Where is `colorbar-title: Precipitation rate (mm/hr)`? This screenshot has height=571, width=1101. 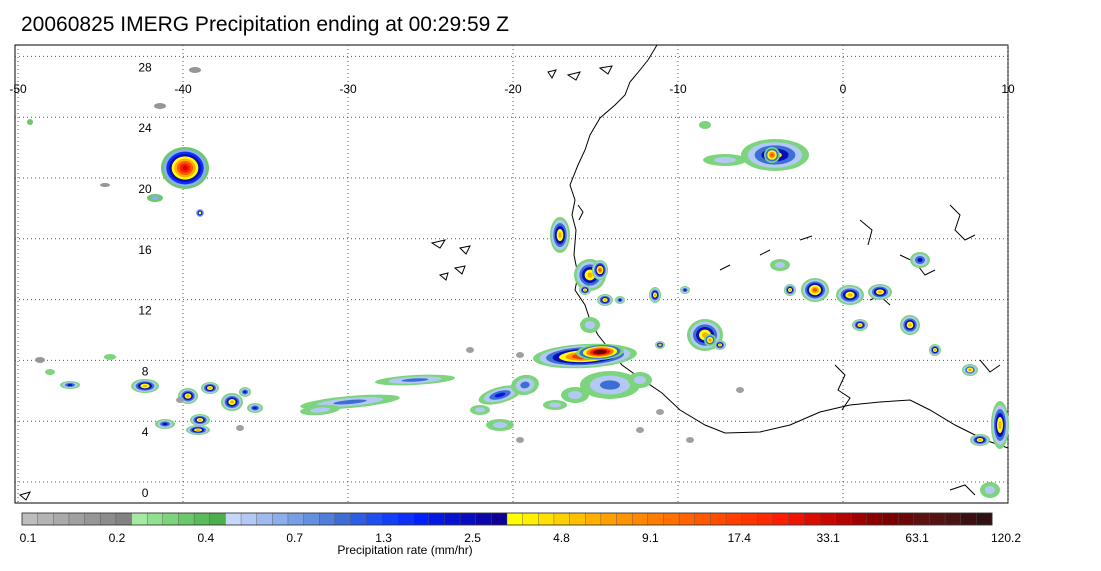
colorbar-title: Precipitation rate (mm/hr) is located at coordinates (405, 550).